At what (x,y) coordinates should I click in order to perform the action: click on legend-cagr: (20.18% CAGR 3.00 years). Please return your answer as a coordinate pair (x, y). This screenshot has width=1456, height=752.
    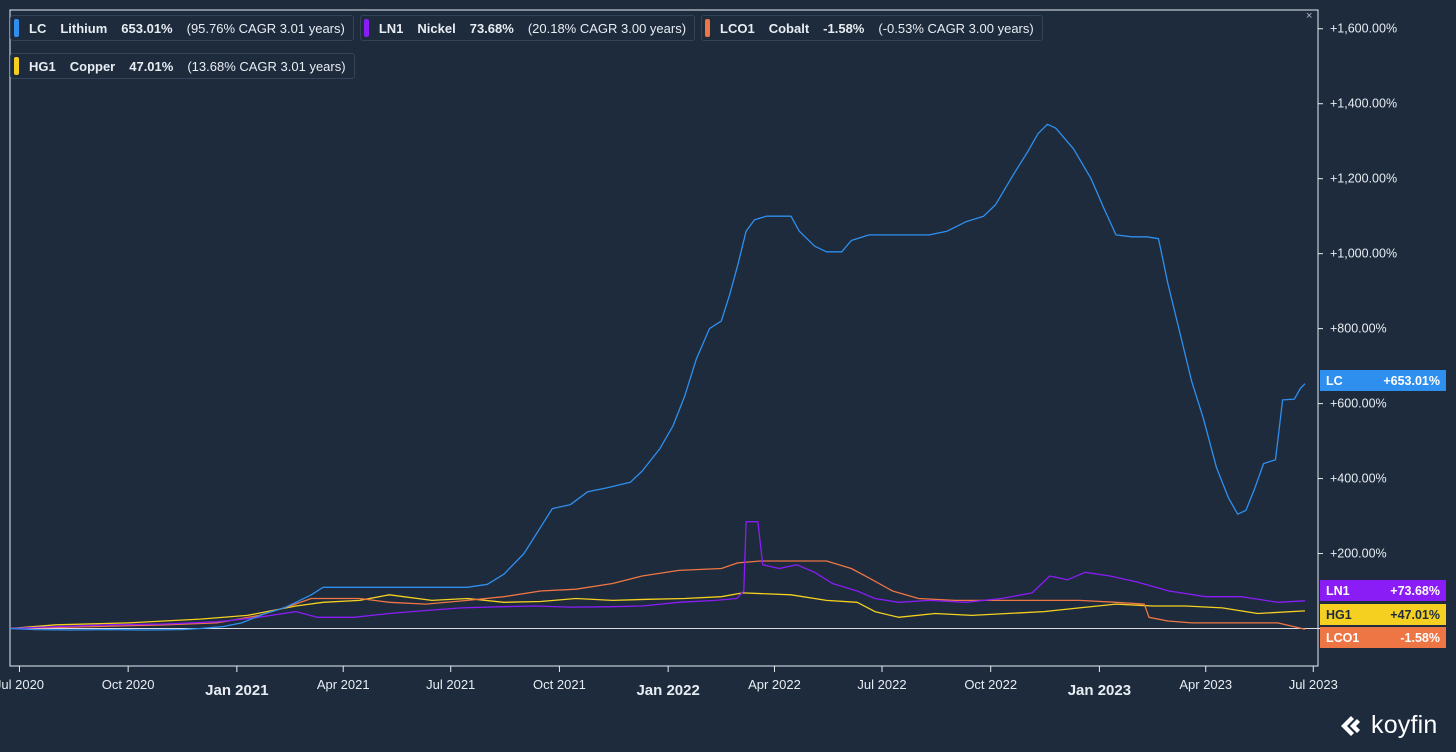
    Looking at the image, I should click on (607, 28).